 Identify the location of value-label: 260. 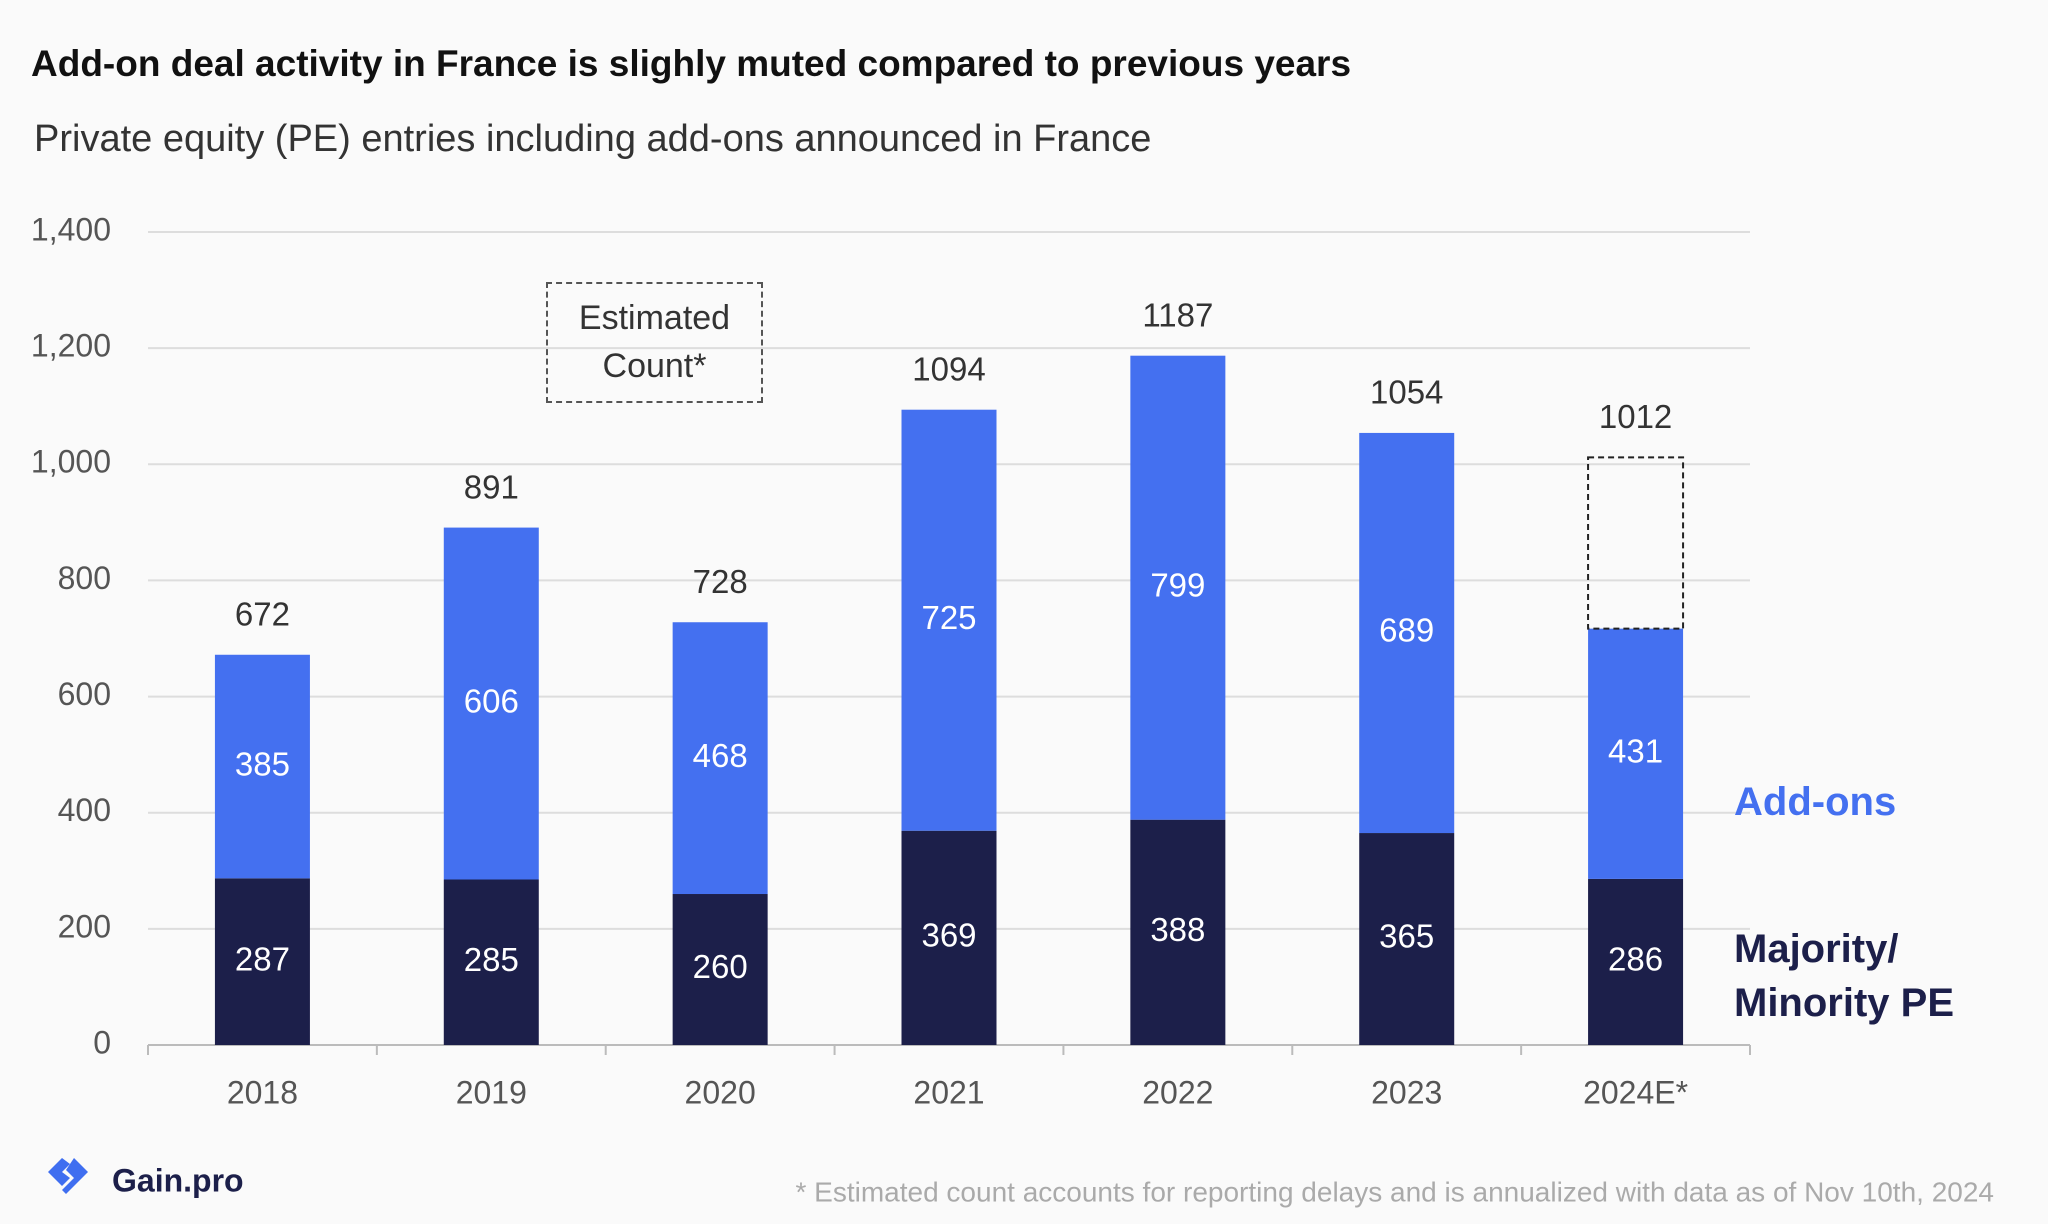
(720, 966).